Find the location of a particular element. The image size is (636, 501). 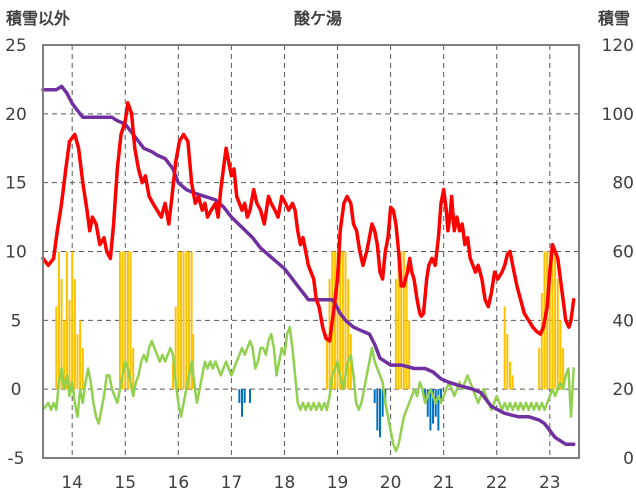

x-tick-label: 21 is located at coordinates (444, 483).